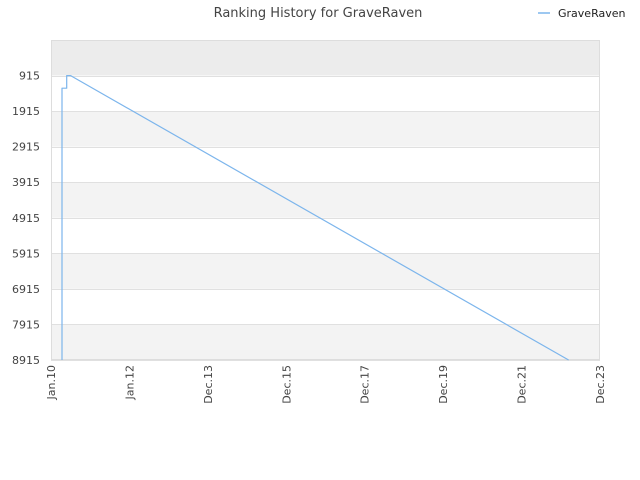  I want to click on legend-label-graveraven: GraveRaven, so click(591, 13).